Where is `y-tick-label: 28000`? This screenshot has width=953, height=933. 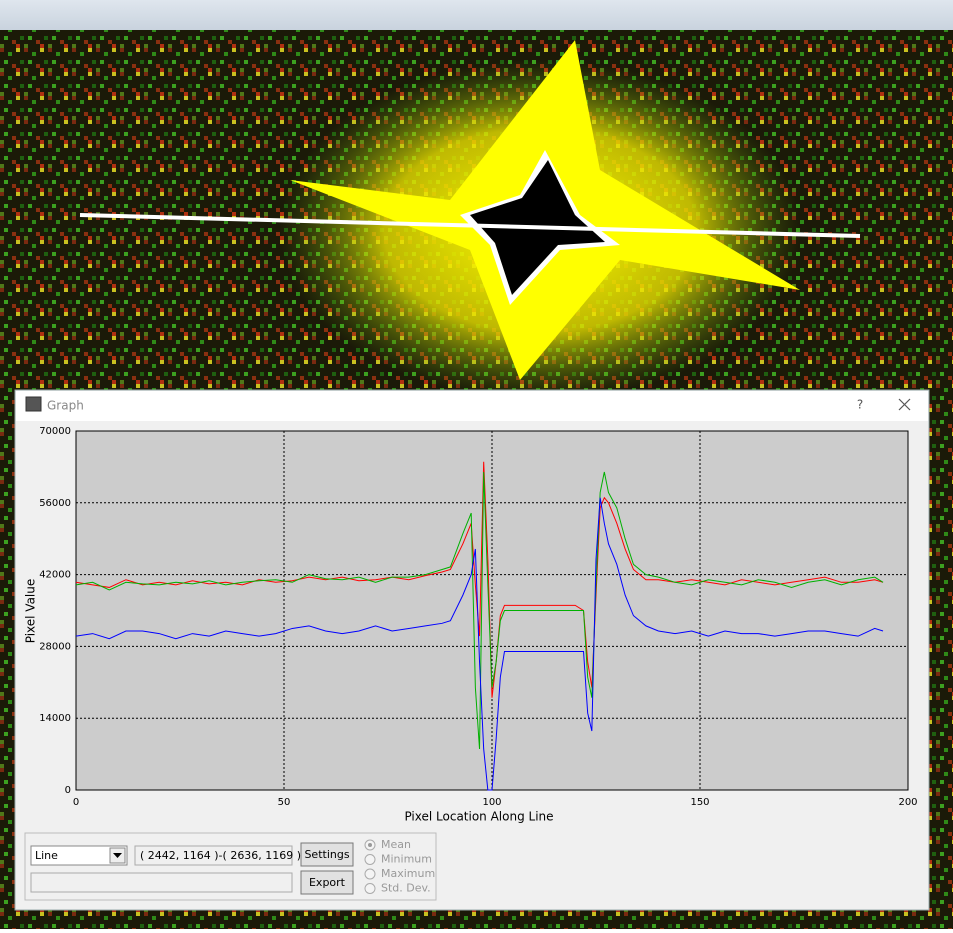 y-tick-label: 28000 is located at coordinates (55, 646).